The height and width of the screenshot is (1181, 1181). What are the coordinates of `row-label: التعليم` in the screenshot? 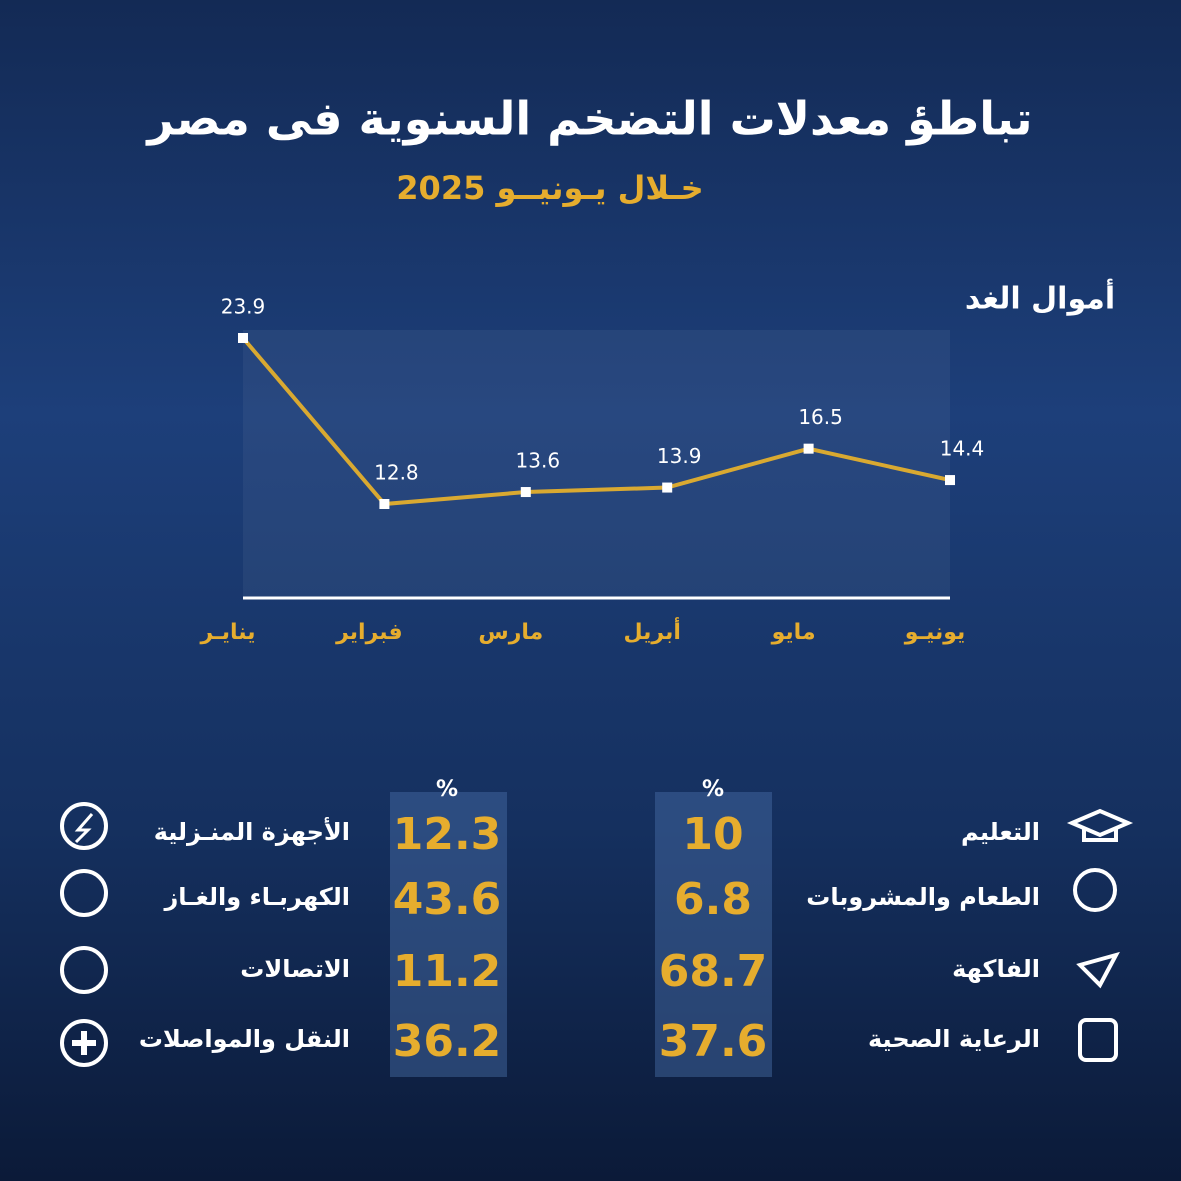 It's located at (1000, 832).